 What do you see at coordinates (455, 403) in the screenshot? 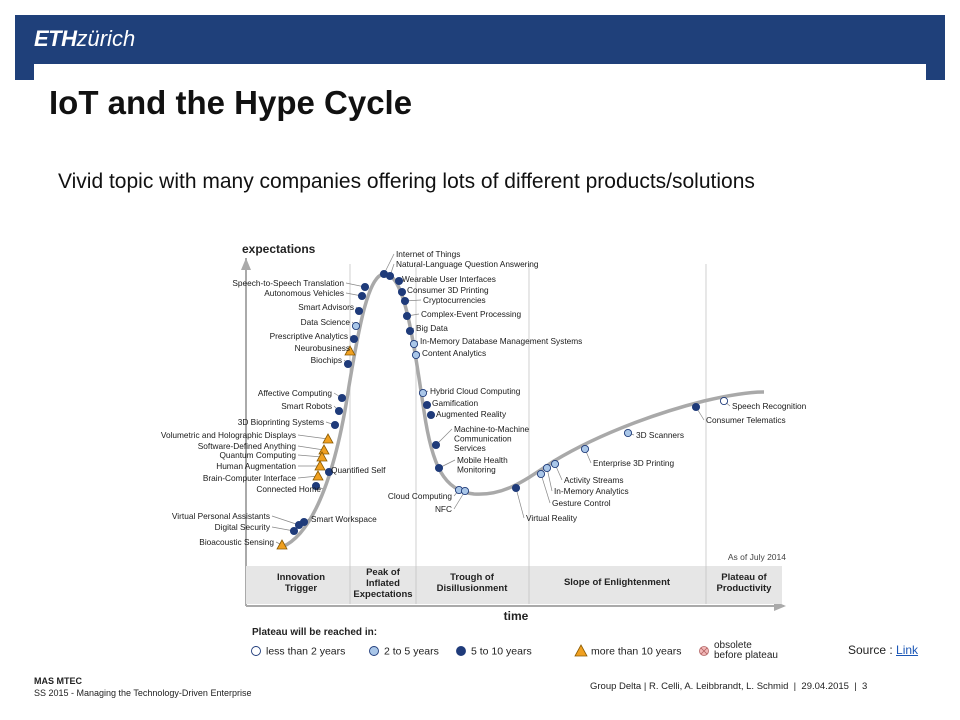
I see `label-gamification: Gamification` at bounding box center [455, 403].